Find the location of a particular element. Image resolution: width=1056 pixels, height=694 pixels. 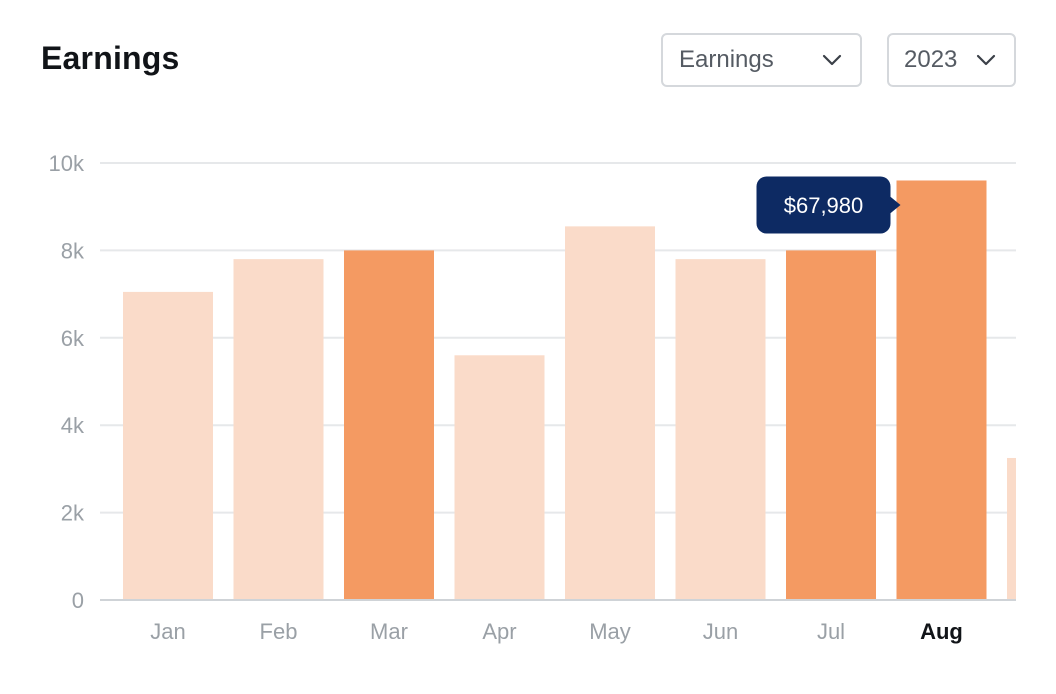

x-tick-label: Aug is located at coordinates (941, 631).